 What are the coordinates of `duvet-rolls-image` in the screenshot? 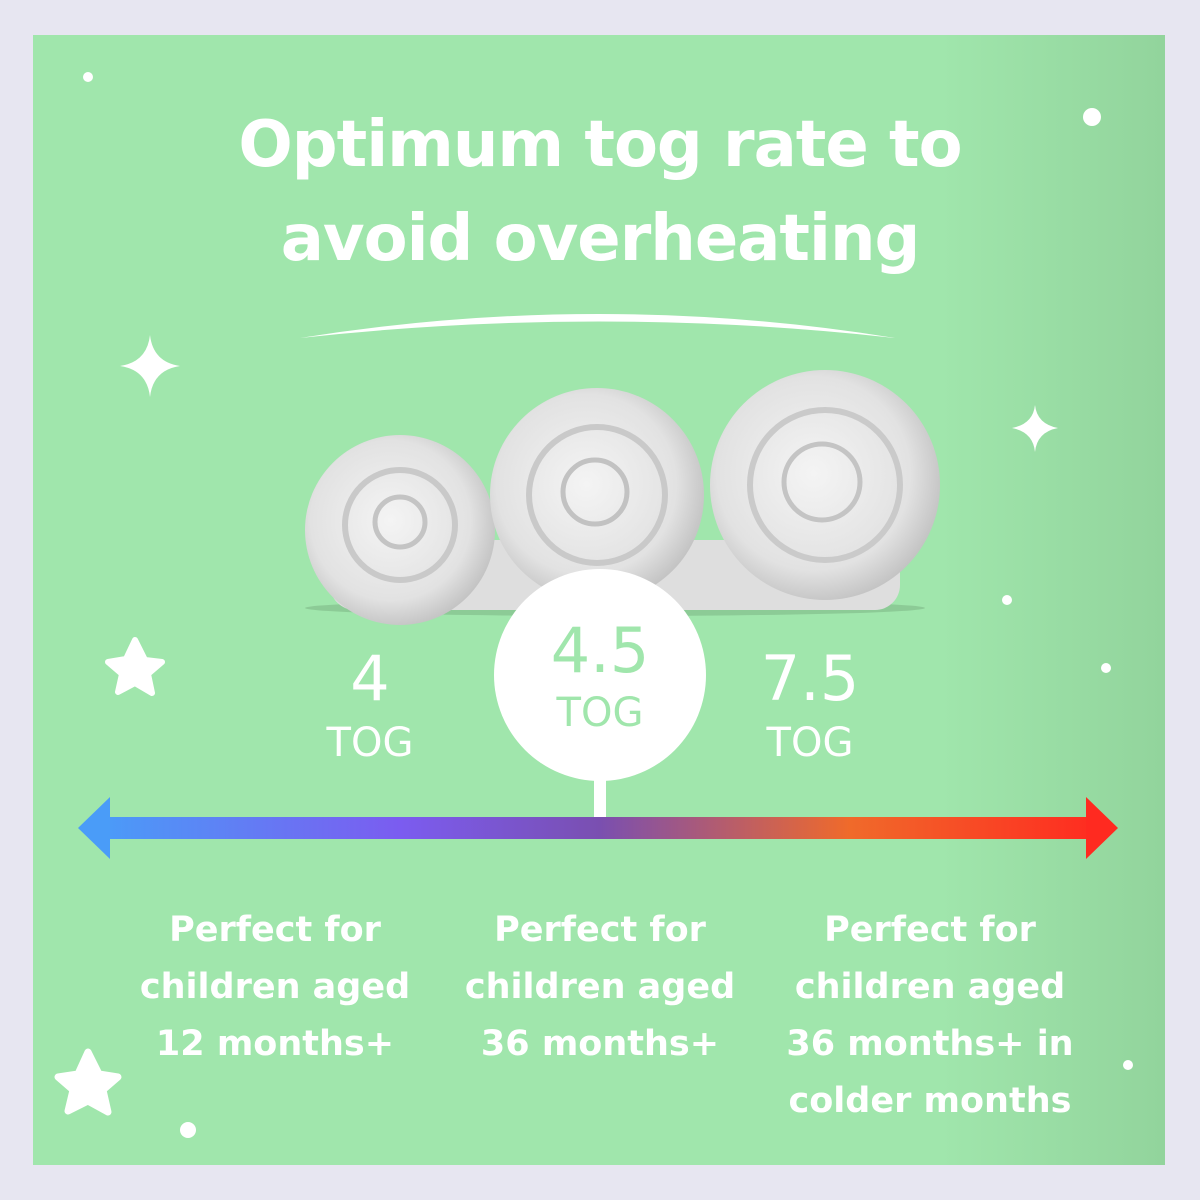 It's located at (622, 497).